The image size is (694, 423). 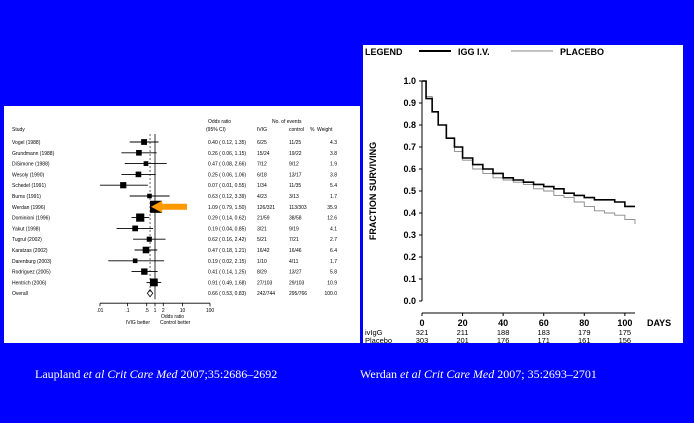 What do you see at coordinates (266, 294) in the screenshot?
I see `overall-ivig-events: 242/744` at bounding box center [266, 294].